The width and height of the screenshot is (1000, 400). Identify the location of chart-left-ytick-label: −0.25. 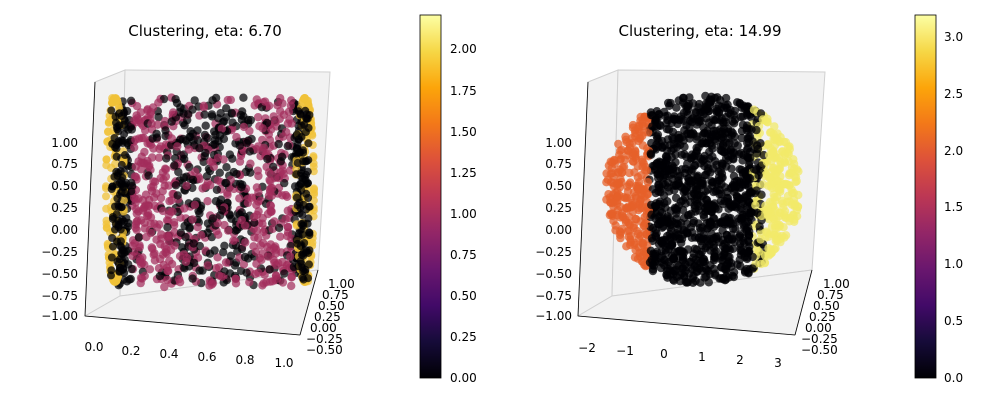
(324, 339).